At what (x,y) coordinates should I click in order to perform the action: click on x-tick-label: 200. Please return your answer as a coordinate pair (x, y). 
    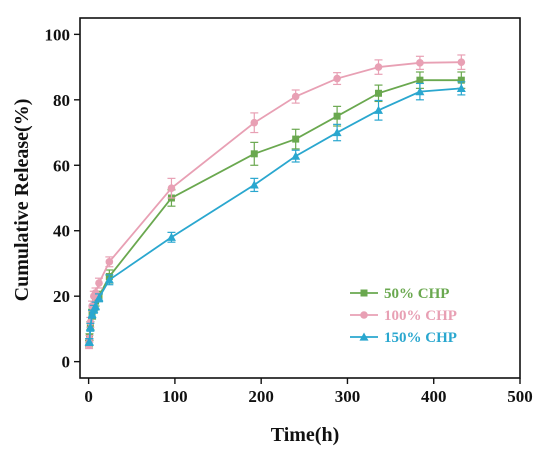
    Looking at the image, I should click on (261, 396).